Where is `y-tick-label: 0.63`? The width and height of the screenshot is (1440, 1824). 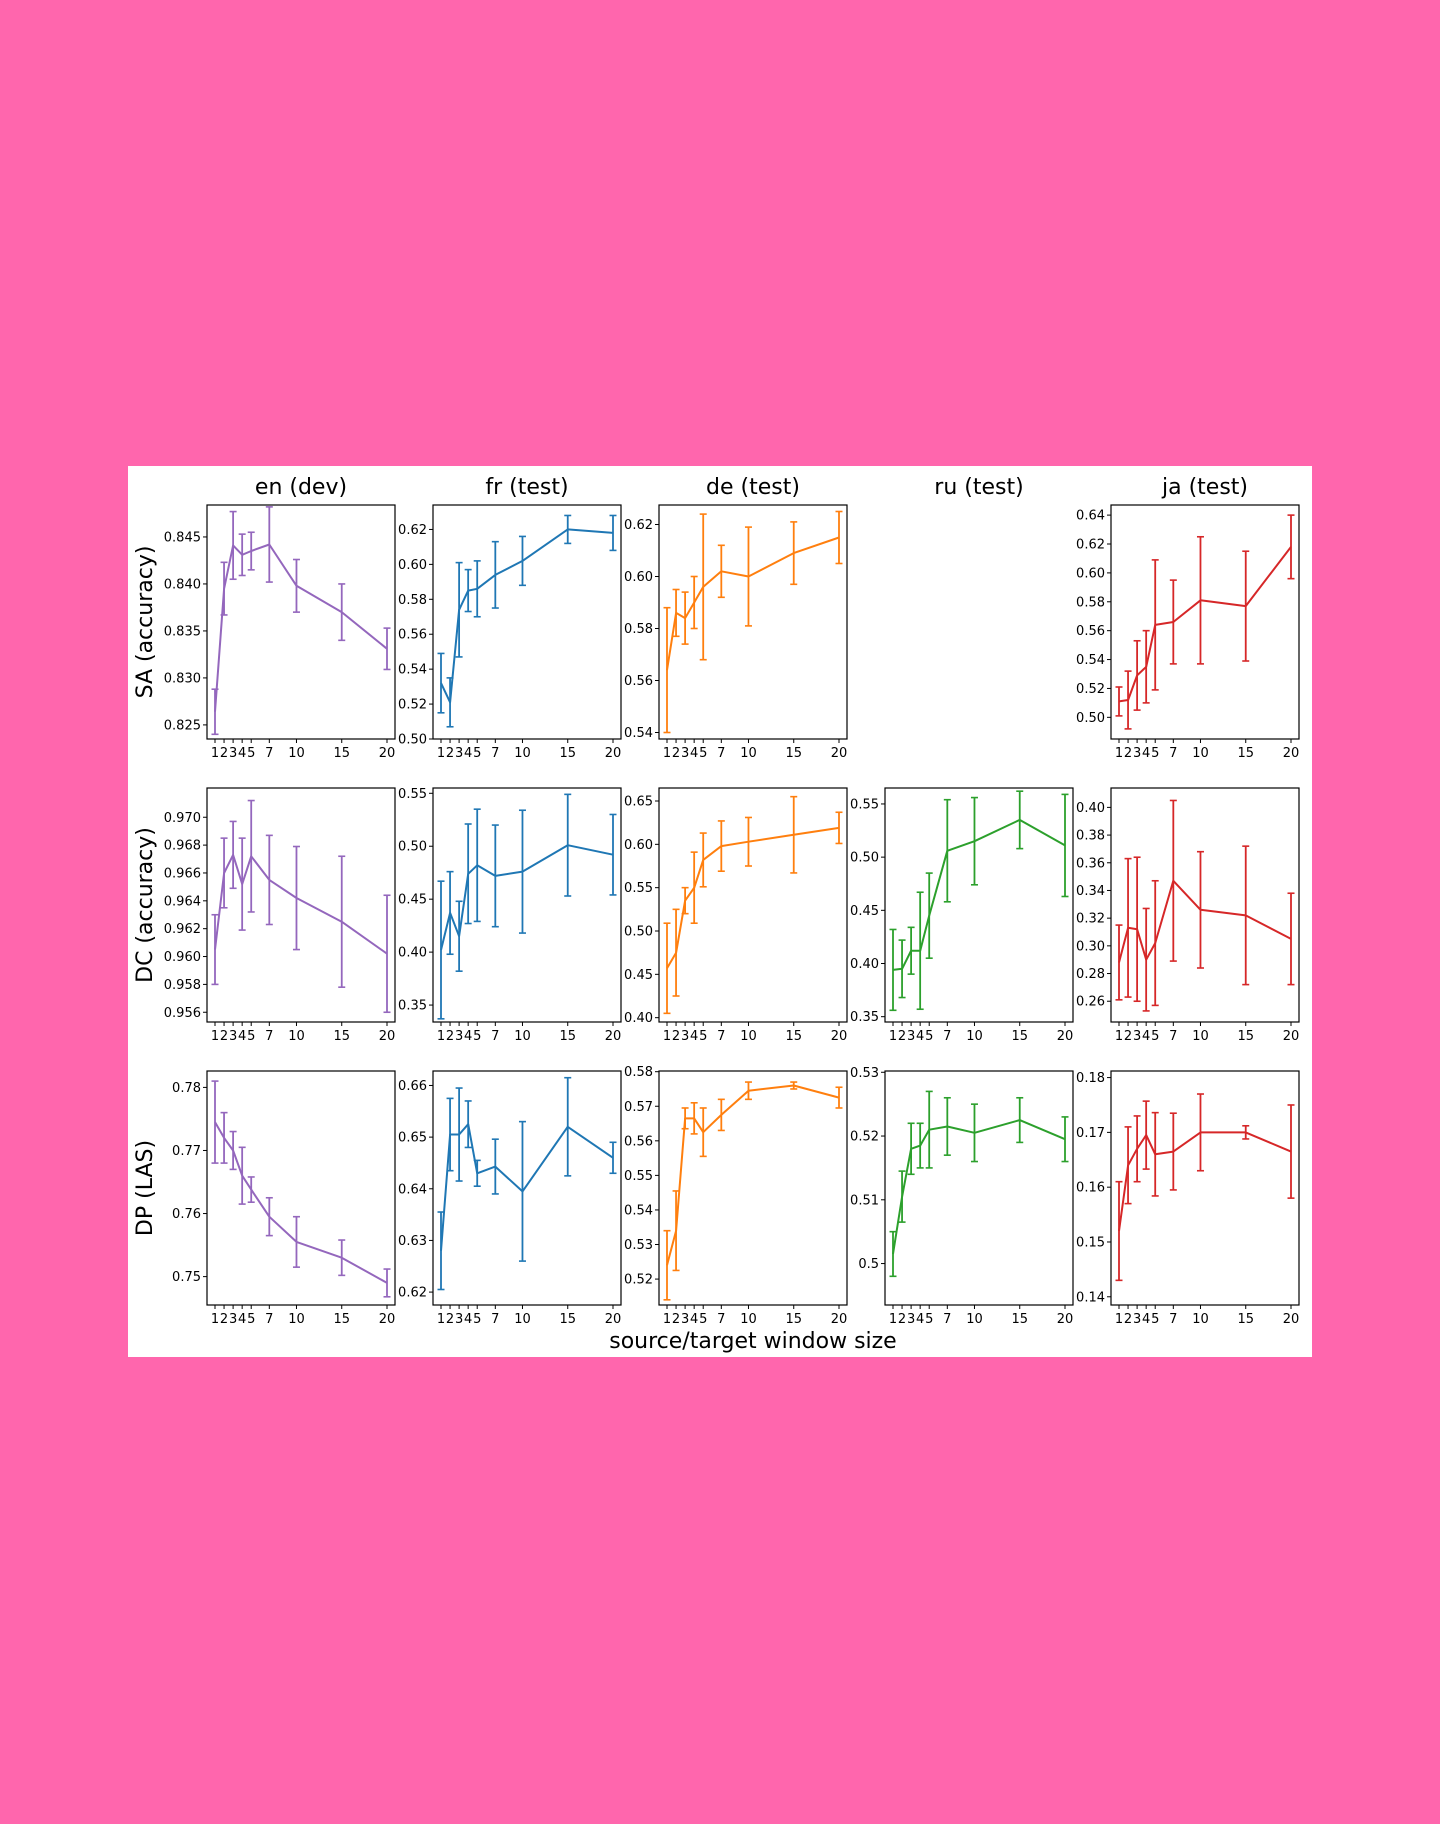 y-tick-label: 0.63 is located at coordinates (412, 1241).